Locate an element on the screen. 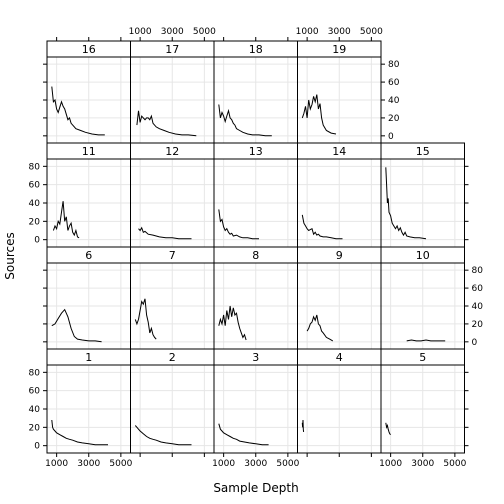  panel-18: 18 is located at coordinates (255, 92).